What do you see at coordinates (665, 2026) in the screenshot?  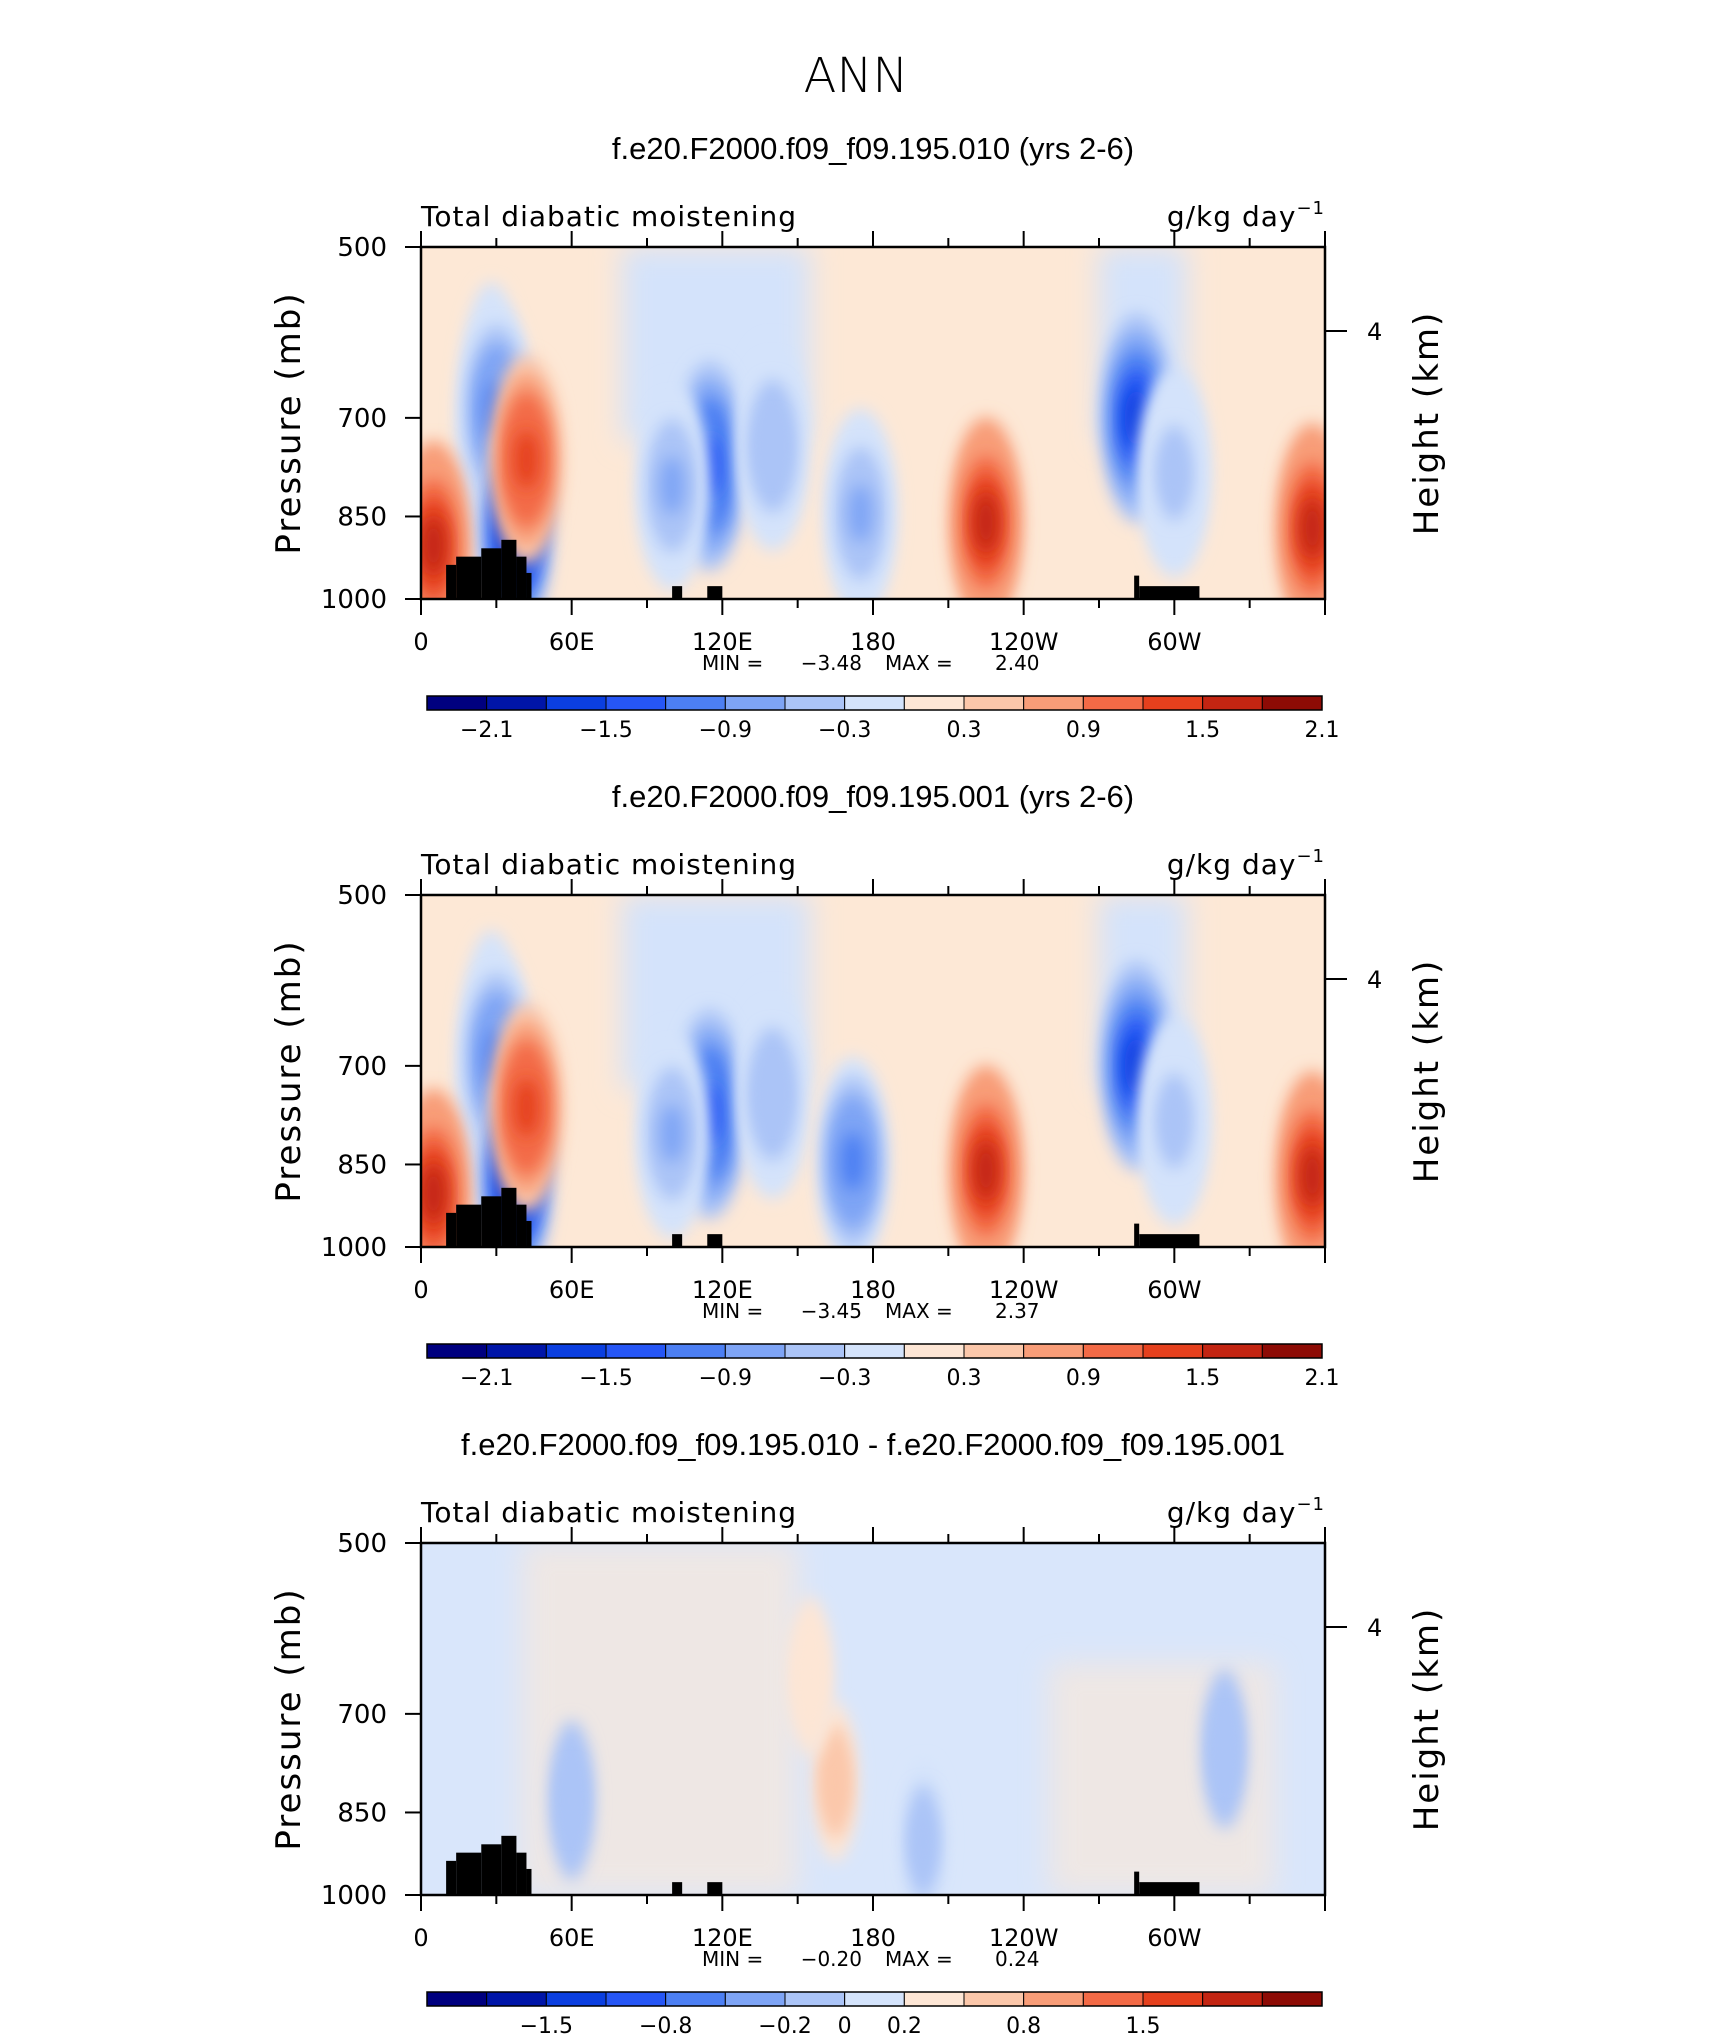 I see `colorbar-label: −0.8` at bounding box center [665, 2026].